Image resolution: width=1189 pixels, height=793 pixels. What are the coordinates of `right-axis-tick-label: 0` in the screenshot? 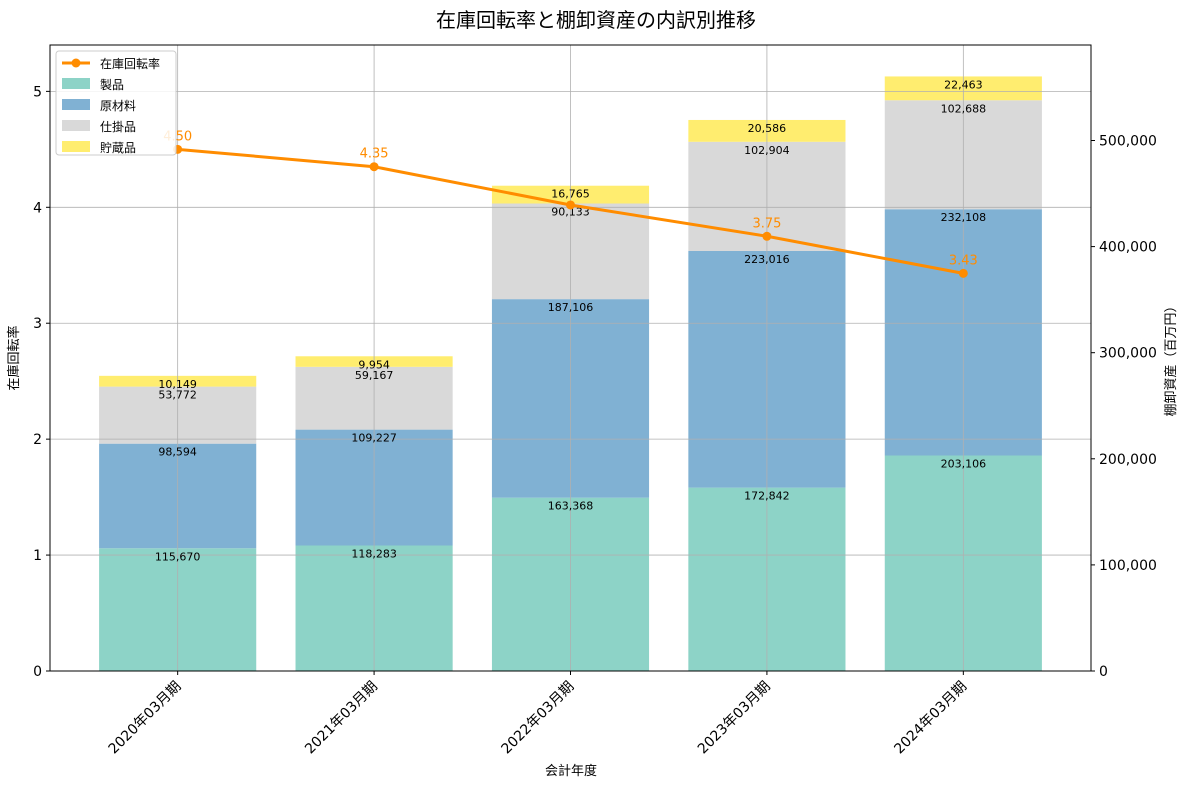 It's located at (1103, 672).